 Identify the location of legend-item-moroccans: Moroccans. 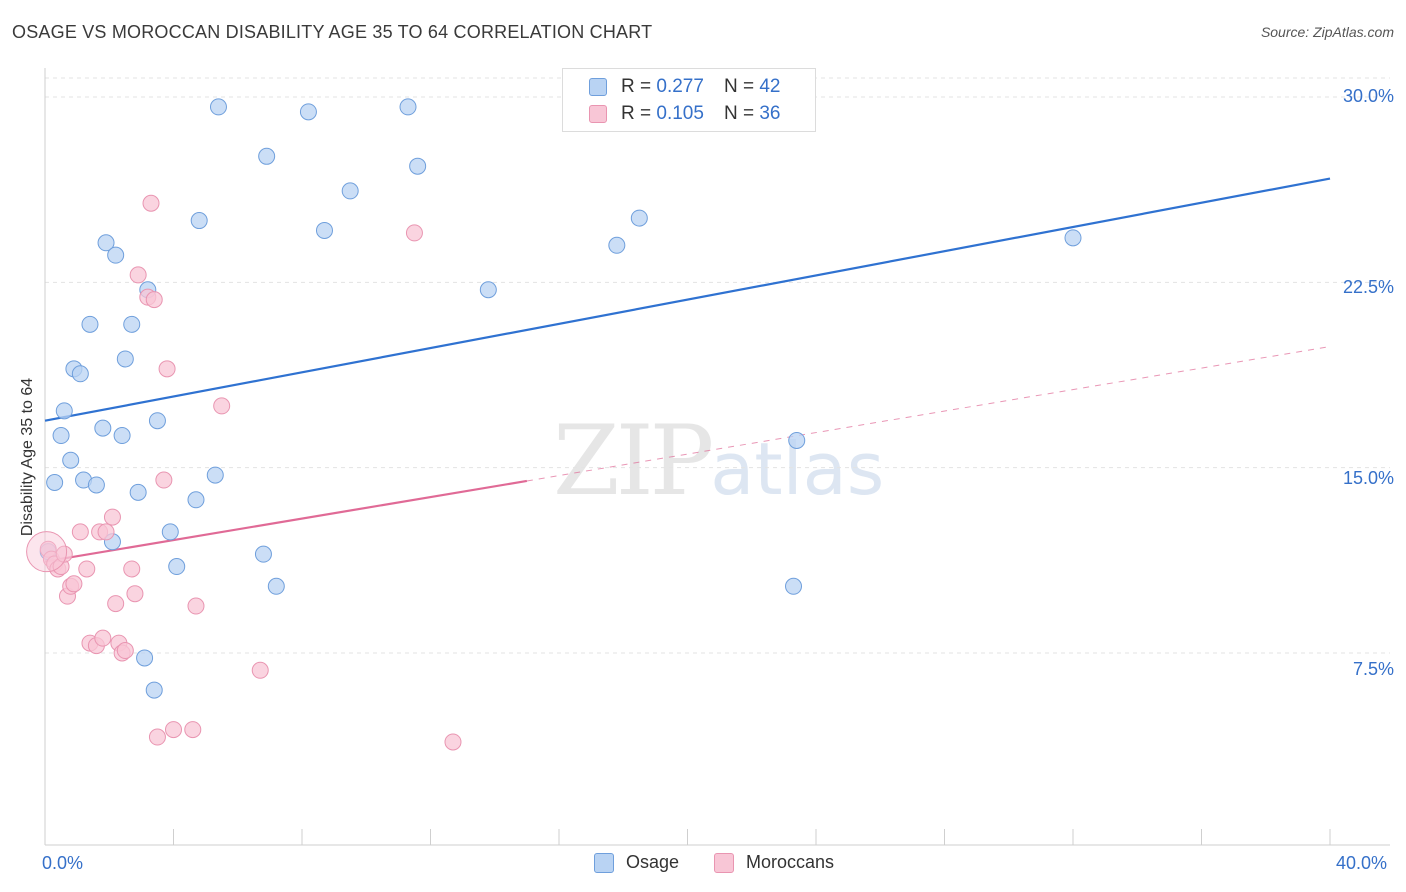
(774, 862).